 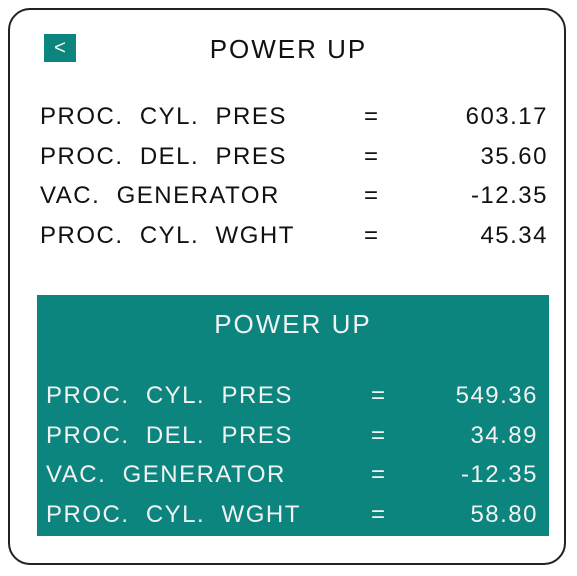 I want to click on reading-value: 603.17, so click(x=506, y=116).